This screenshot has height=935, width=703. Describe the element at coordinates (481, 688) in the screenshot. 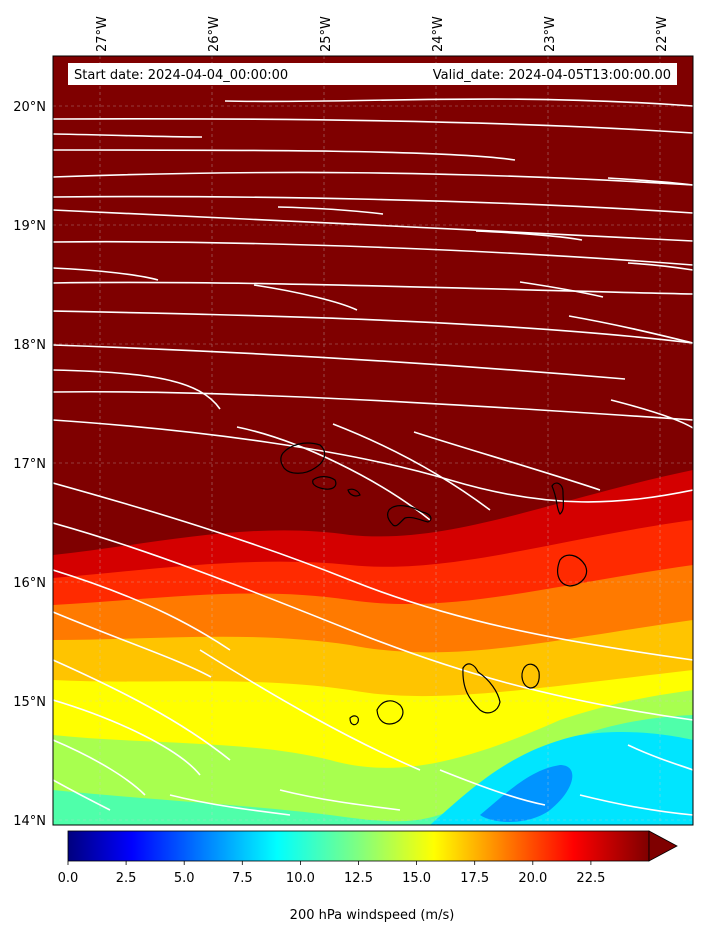

I see `island-santiago` at that location.